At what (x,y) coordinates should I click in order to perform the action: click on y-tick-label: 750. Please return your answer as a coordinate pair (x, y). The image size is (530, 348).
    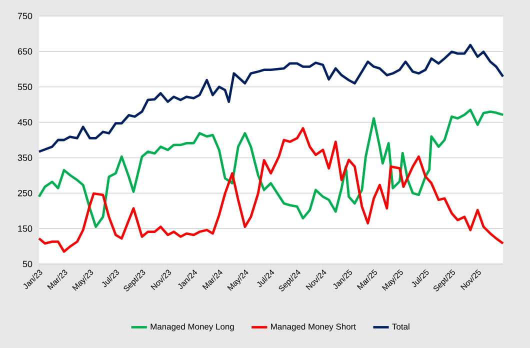
    Looking at the image, I should click on (25, 16).